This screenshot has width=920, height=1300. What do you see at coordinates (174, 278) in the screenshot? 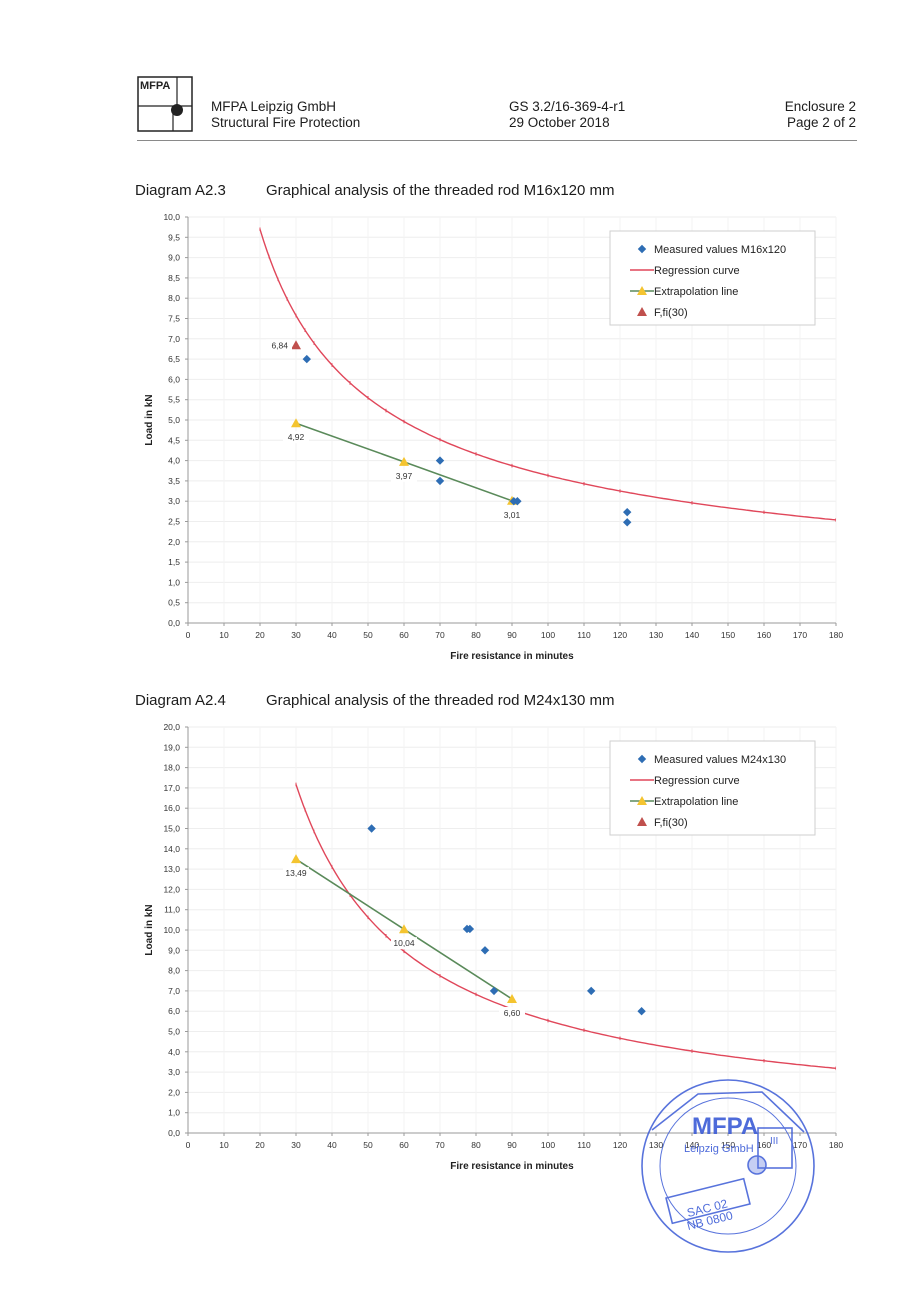
I see `y-tick-label: 8,5` at bounding box center [174, 278].